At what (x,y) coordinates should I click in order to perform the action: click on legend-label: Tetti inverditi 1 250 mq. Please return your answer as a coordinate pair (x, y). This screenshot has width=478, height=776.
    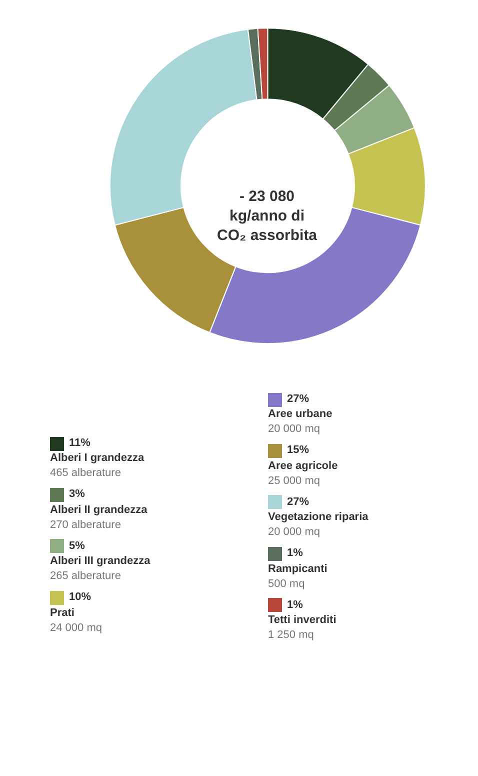
    Looking at the image, I should click on (303, 628).